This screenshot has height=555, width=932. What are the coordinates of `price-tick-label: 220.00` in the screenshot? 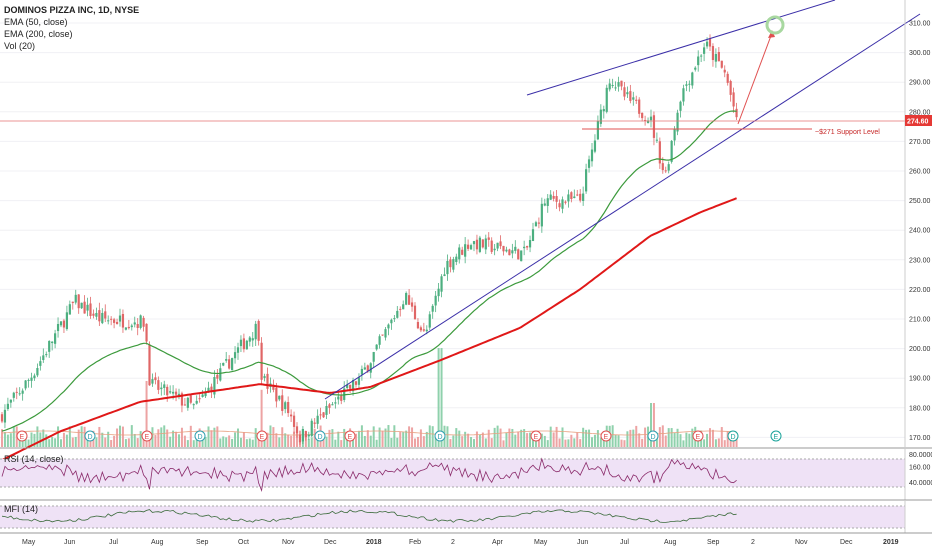 It's located at (920, 290).